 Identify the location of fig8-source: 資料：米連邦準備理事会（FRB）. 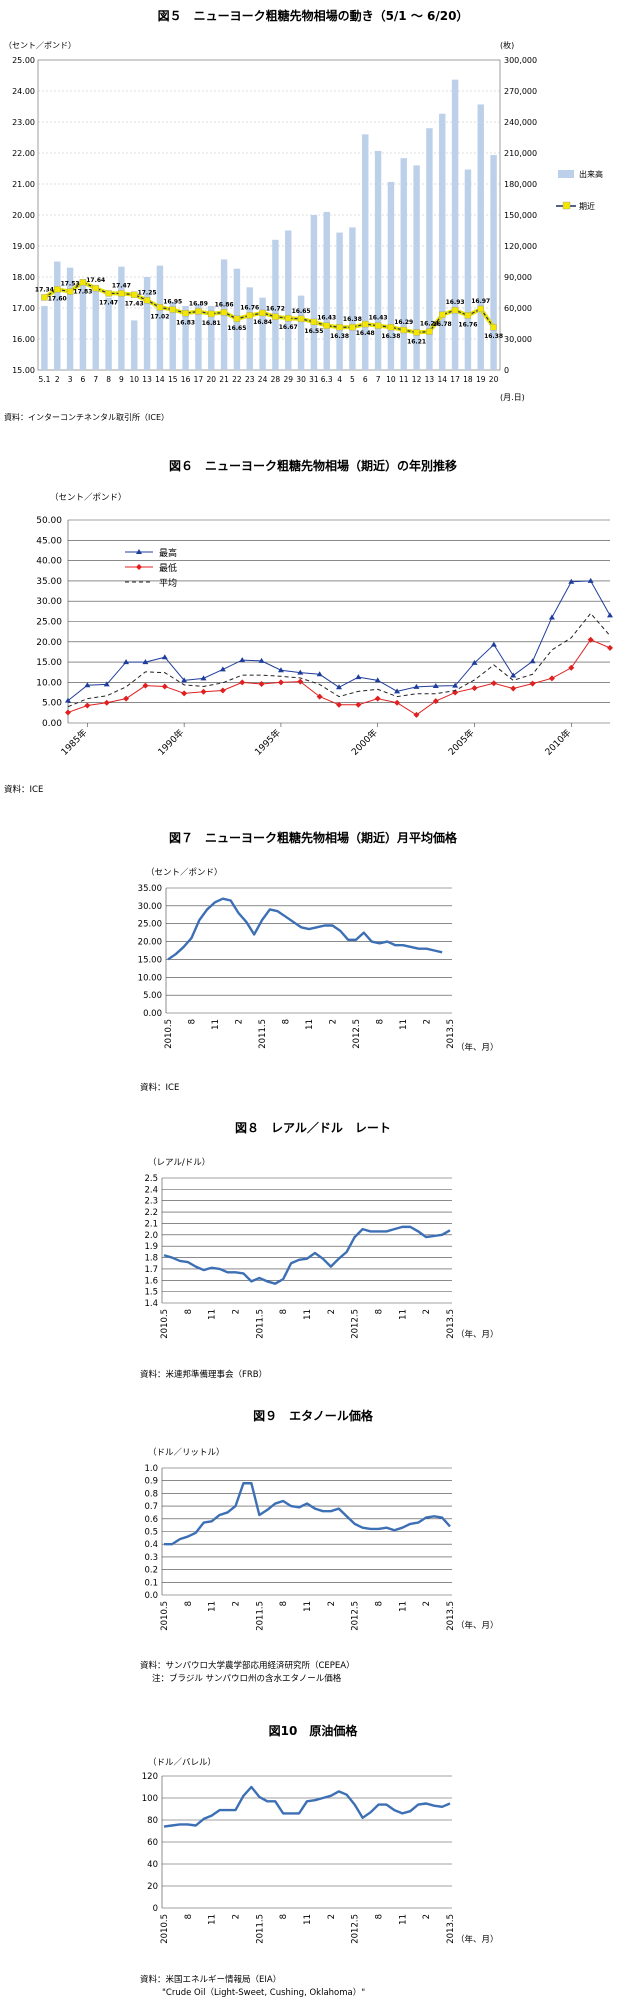
(203, 1374).